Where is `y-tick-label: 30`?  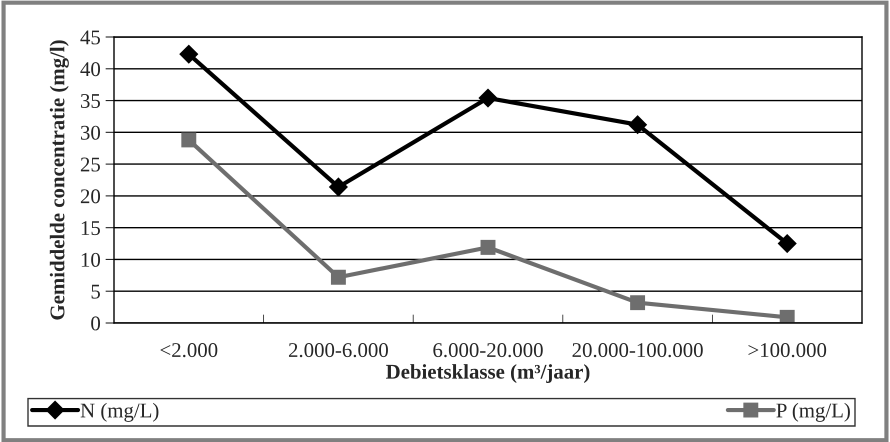
y-tick-label: 30 is located at coordinates (90, 133).